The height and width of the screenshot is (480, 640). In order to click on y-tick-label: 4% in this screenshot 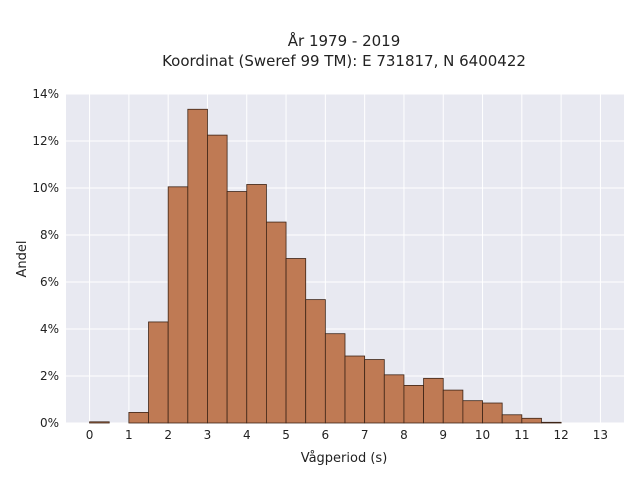, I will do `click(49, 329)`.